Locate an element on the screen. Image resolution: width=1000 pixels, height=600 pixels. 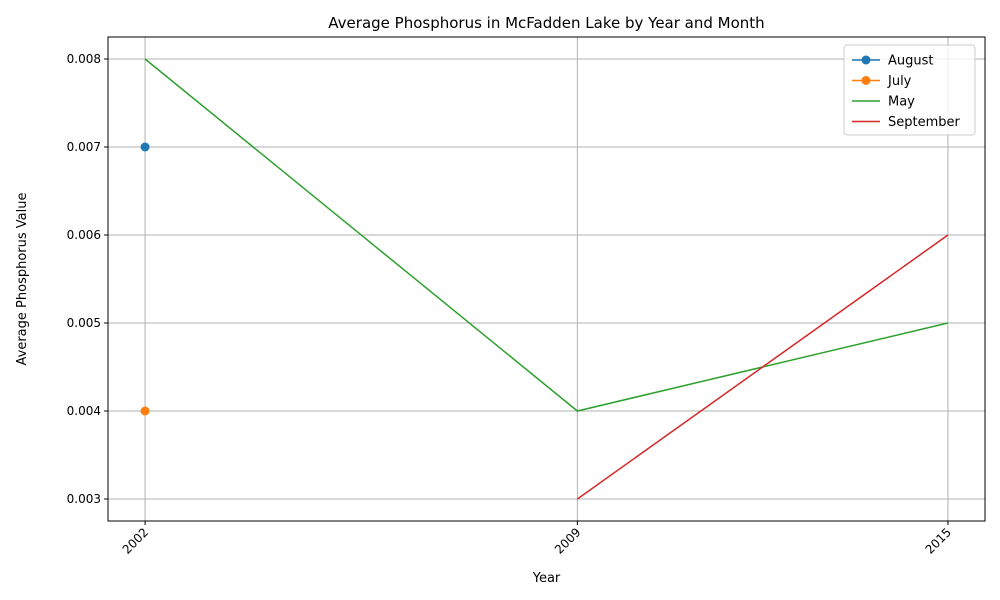
legend-marker-august is located at coordinates (866, 60).